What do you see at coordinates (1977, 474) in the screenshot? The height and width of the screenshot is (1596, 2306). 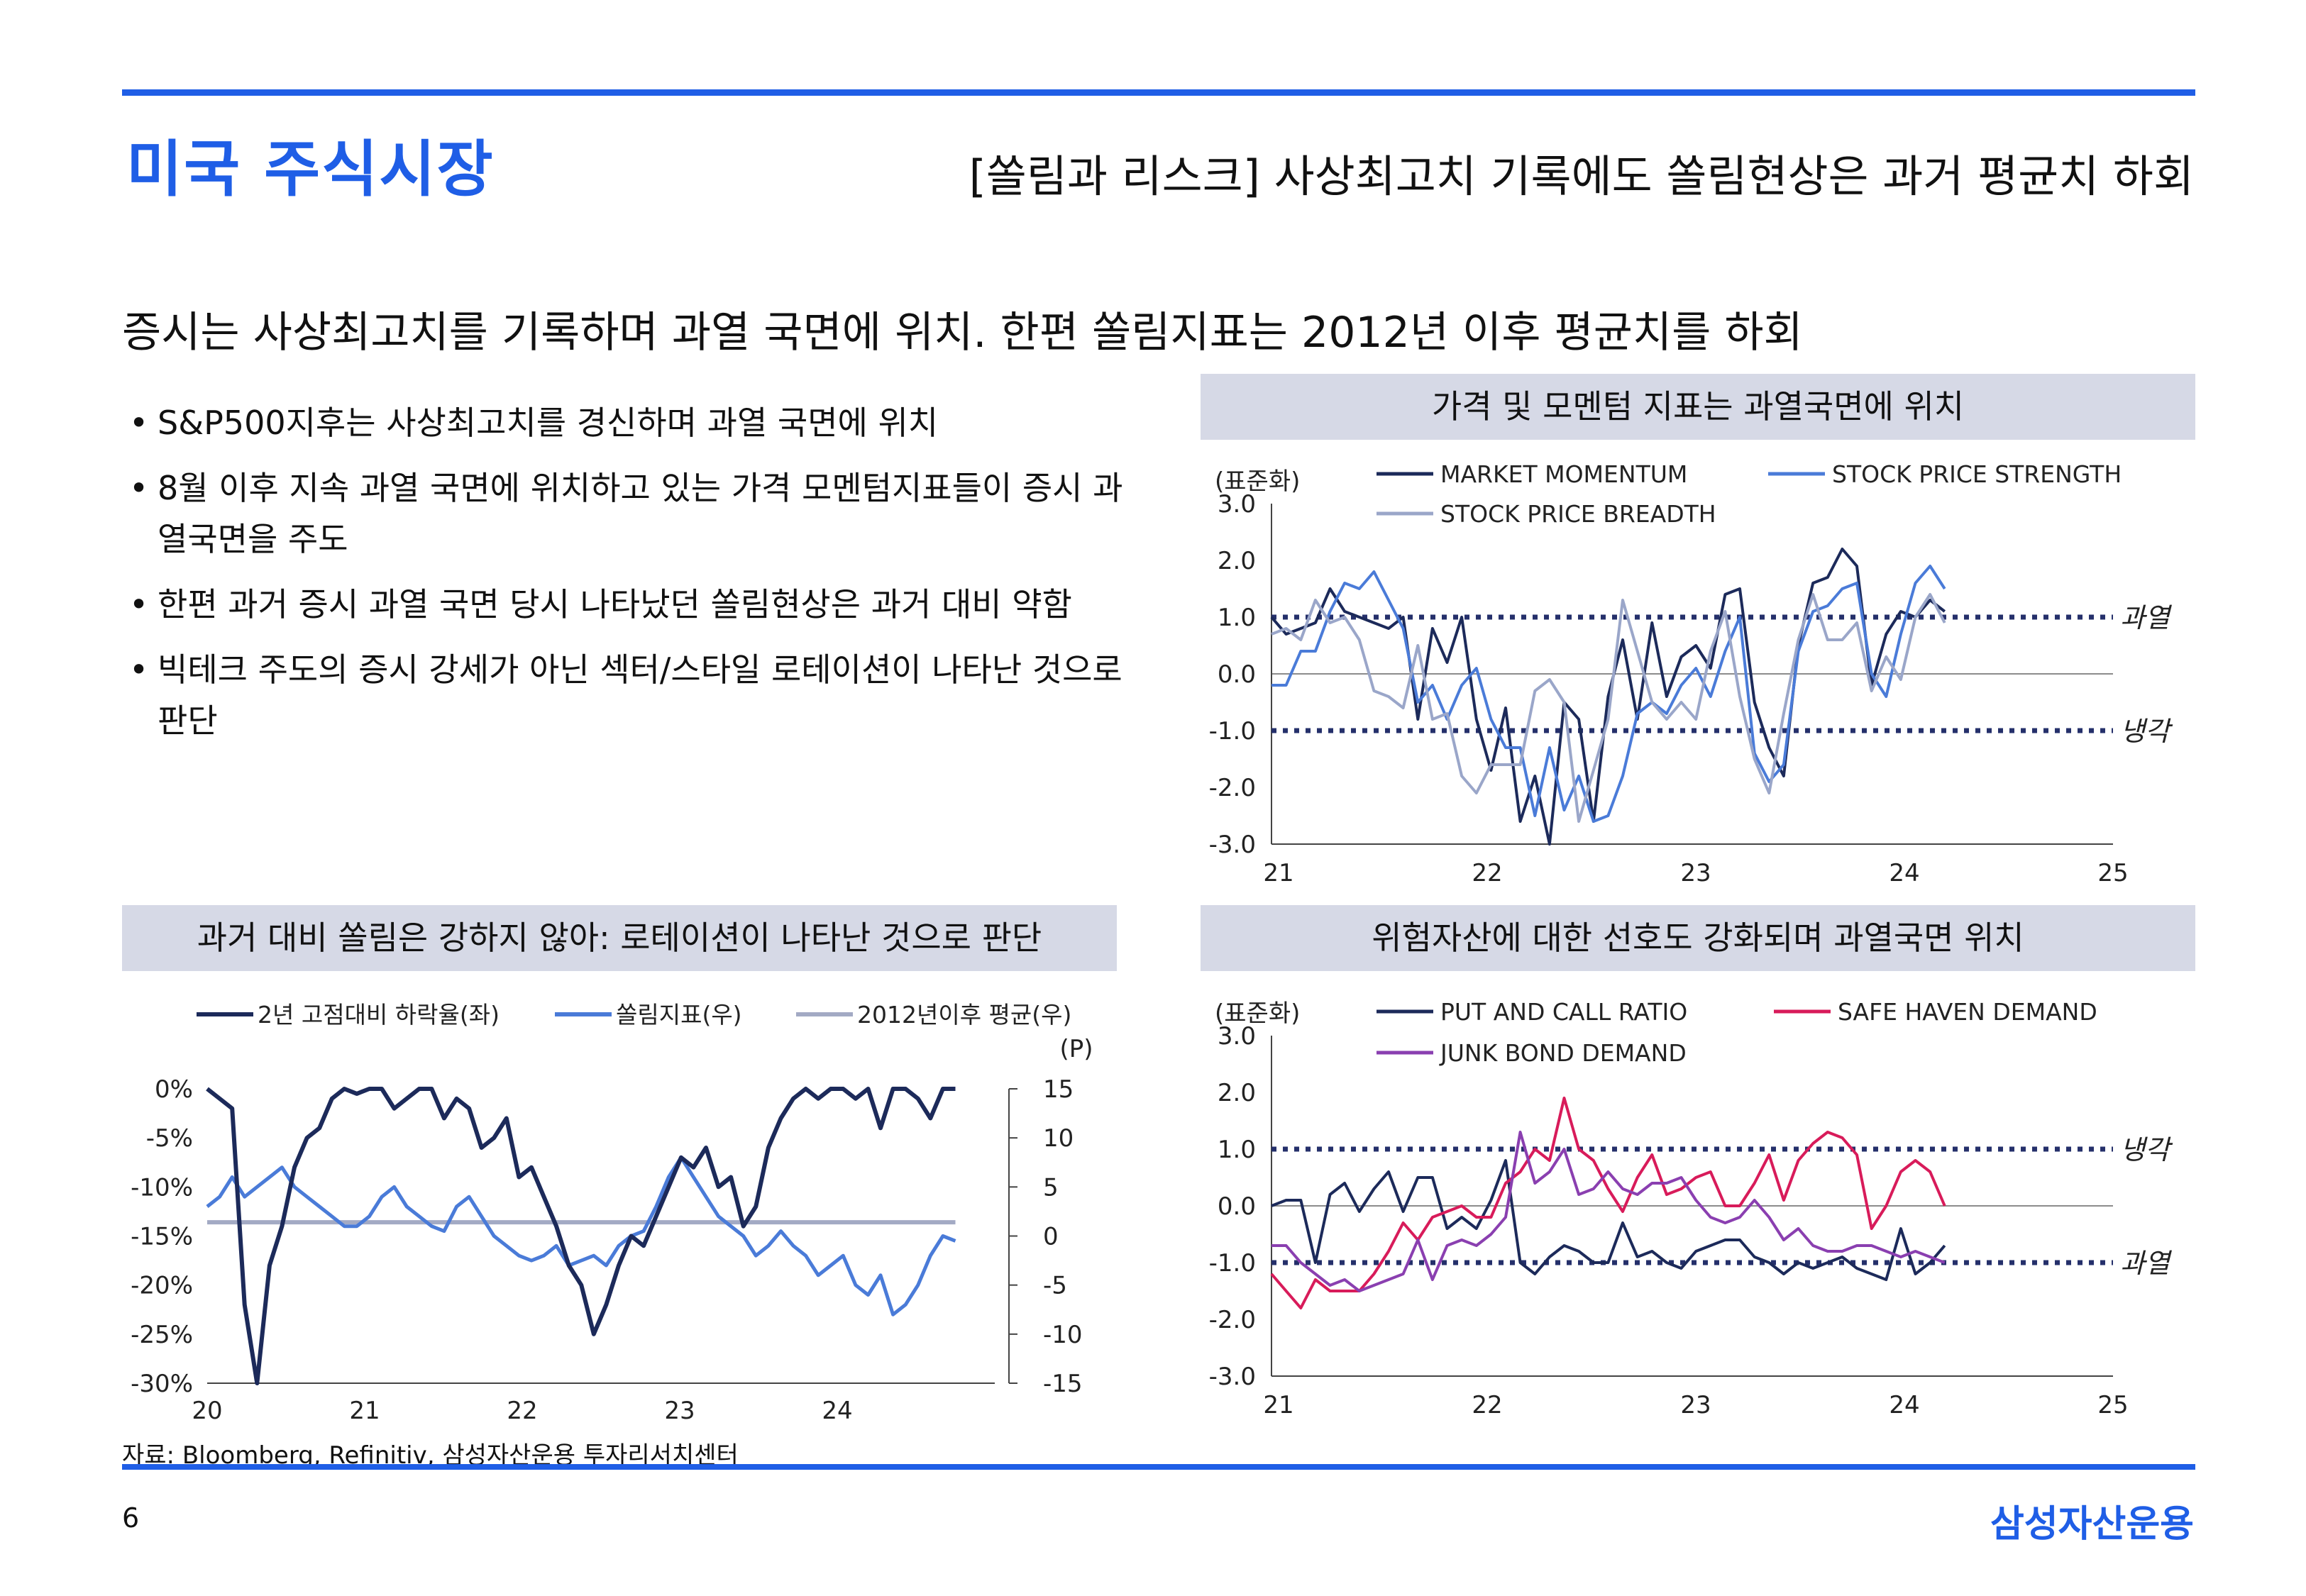 I see `legend-label: STOCK PRICE STRENGTH` at bounding box center [1977, 474].